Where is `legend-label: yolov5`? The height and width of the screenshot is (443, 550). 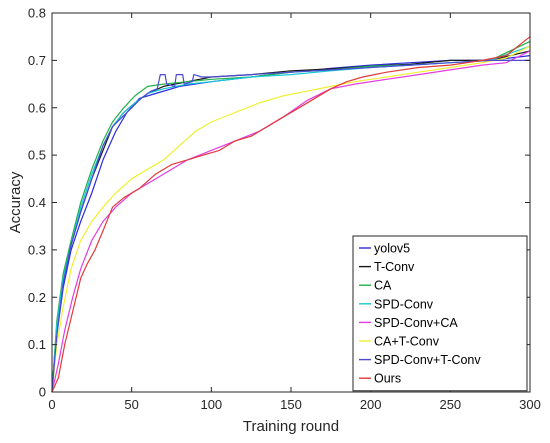 legend-label: yolov5 is located at coordinates (392, 249).